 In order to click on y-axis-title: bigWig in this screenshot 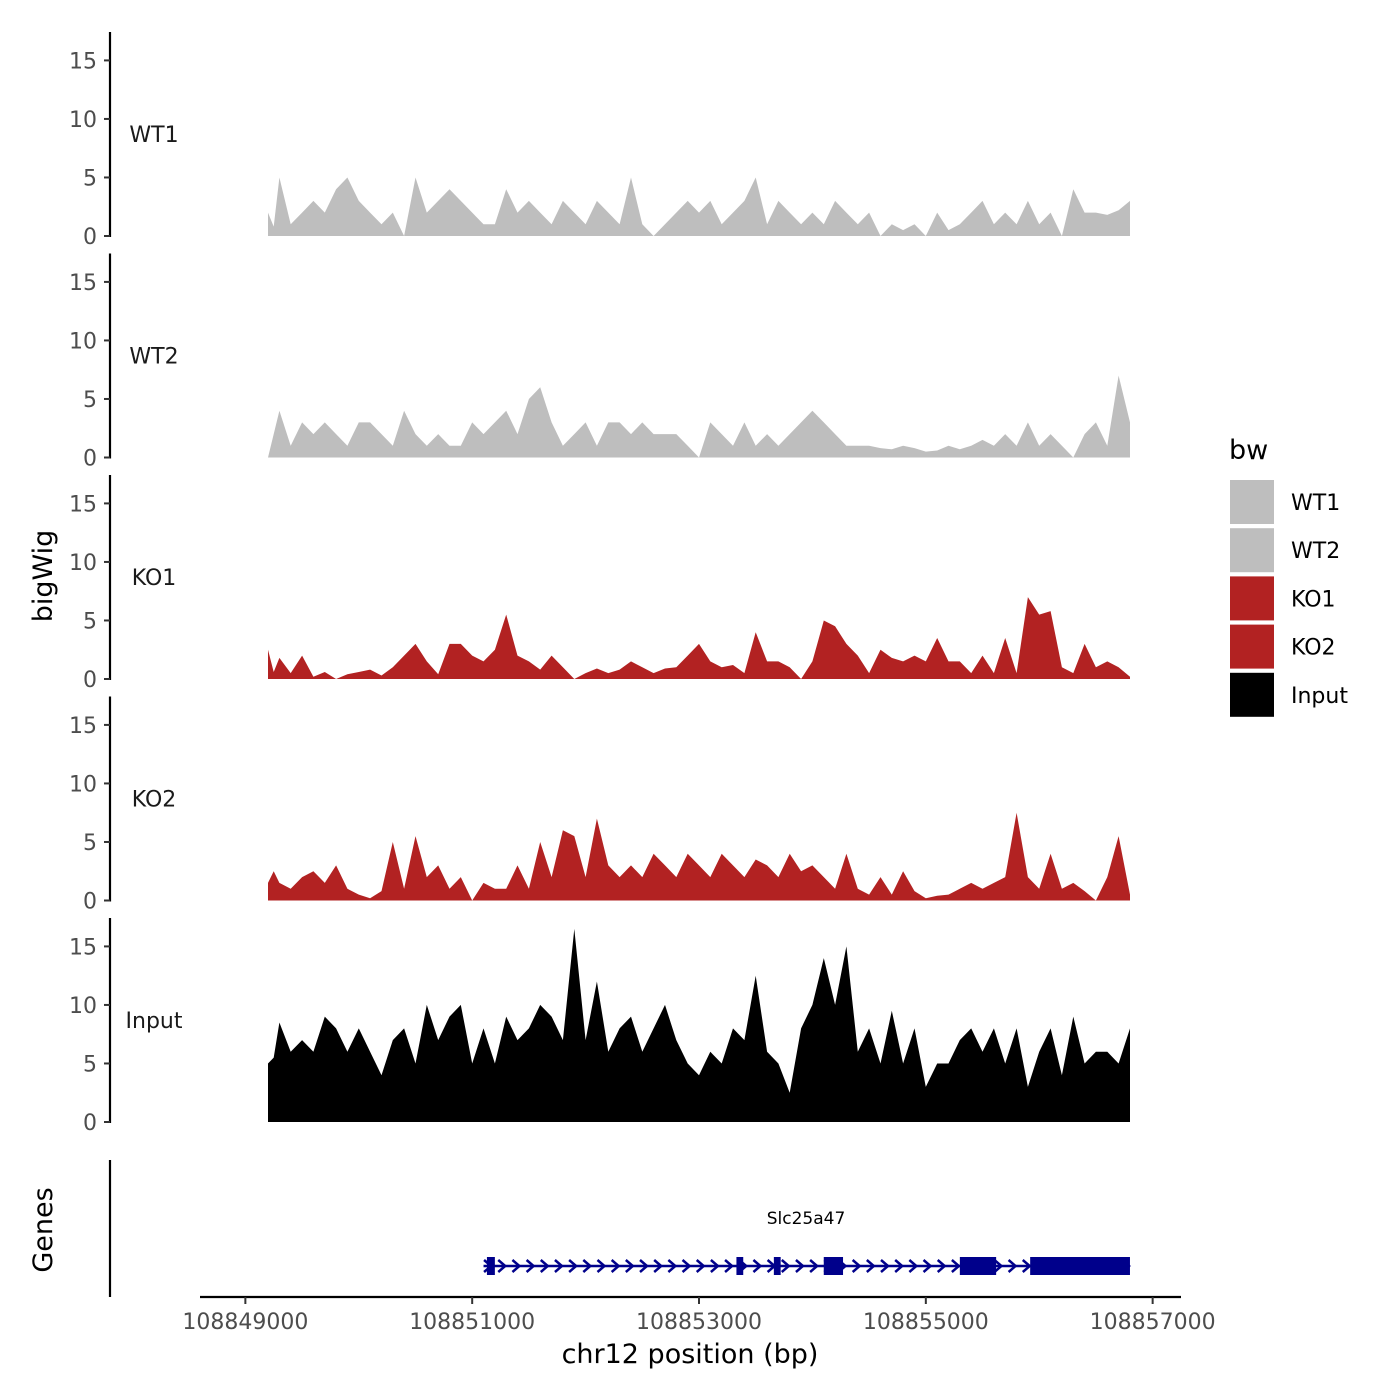, I will do `click(43, 576)`.